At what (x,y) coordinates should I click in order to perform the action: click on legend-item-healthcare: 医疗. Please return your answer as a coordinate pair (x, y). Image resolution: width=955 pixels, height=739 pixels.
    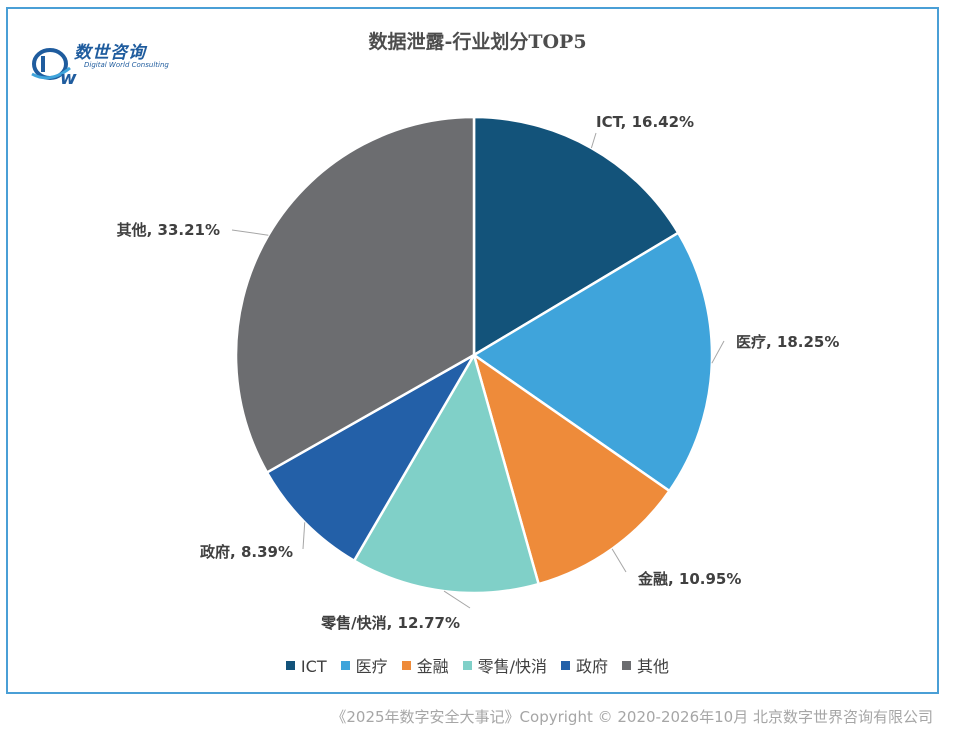
    Looking at the image, I should click on (364, 665).